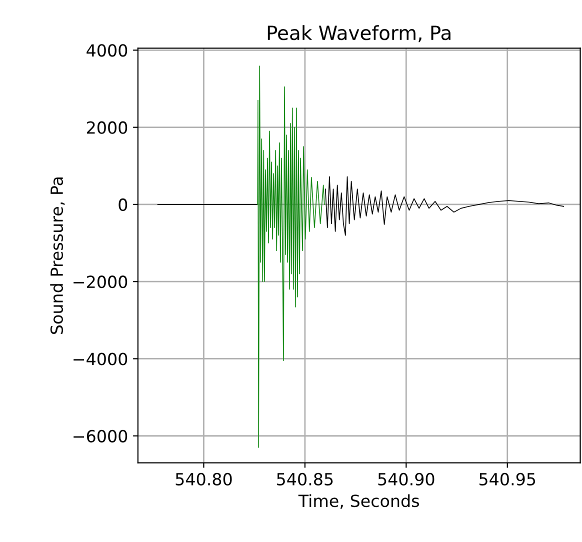 The height and width of the screenshot is (542, 582). Describe the element at coordinates (101, 359) in the screenshot. I see `y-tick-label: −4000` at that location.